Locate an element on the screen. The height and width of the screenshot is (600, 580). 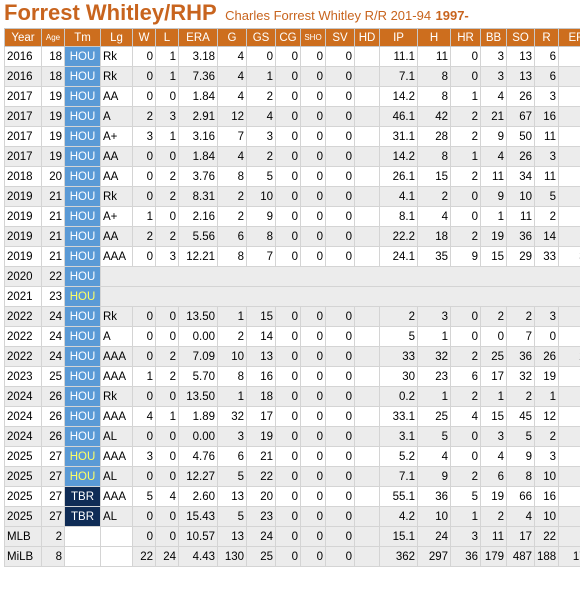
cell-r: 10 is located at coordinates (546, 476).